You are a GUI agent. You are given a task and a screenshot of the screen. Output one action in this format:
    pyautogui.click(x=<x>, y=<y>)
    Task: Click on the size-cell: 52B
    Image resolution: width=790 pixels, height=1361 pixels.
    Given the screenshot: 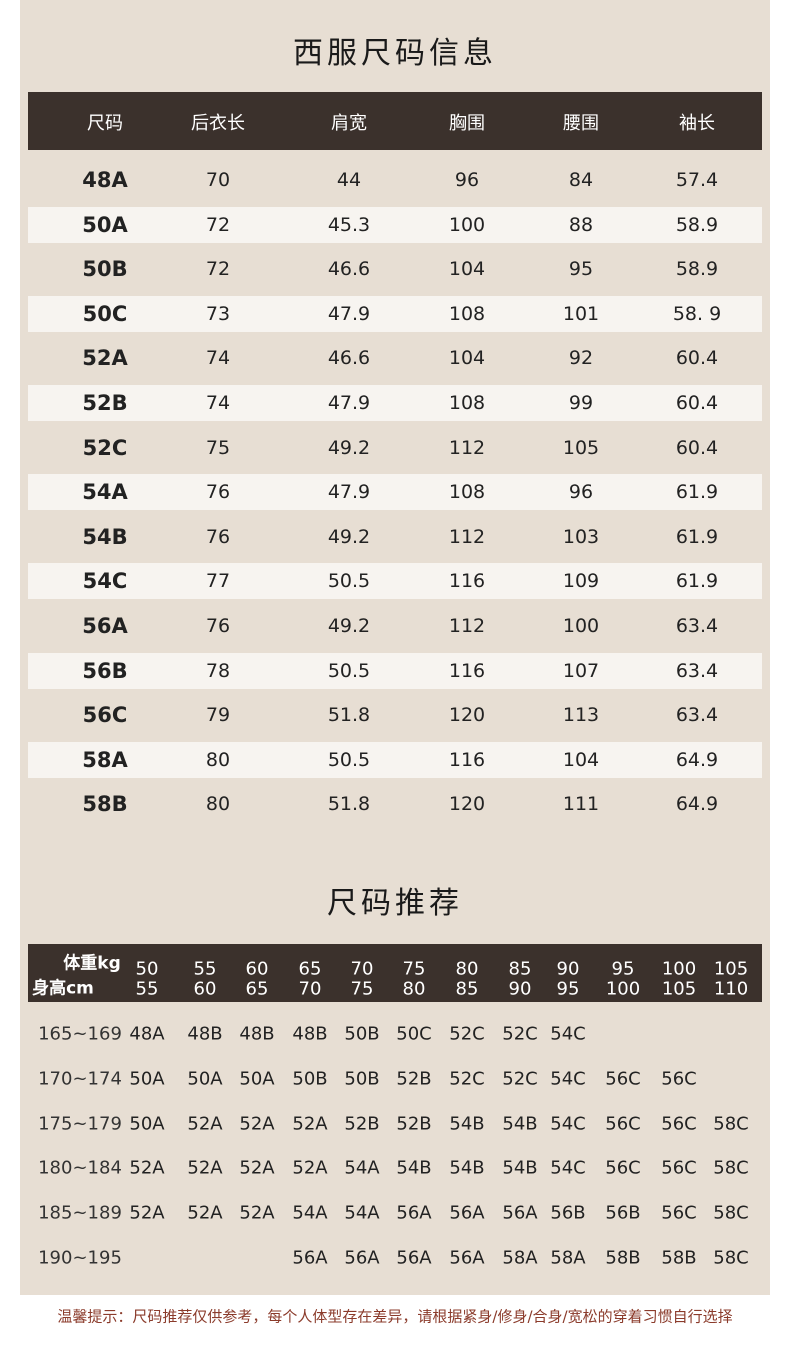 What is the action you would take?
    pyautogui.click(x=414, y=1124)
    